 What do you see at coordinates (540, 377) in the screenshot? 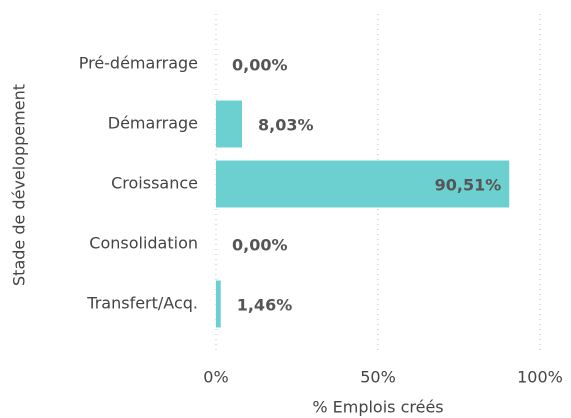
I see `x-tick-label: 100%` at bounding box center [540, 377].